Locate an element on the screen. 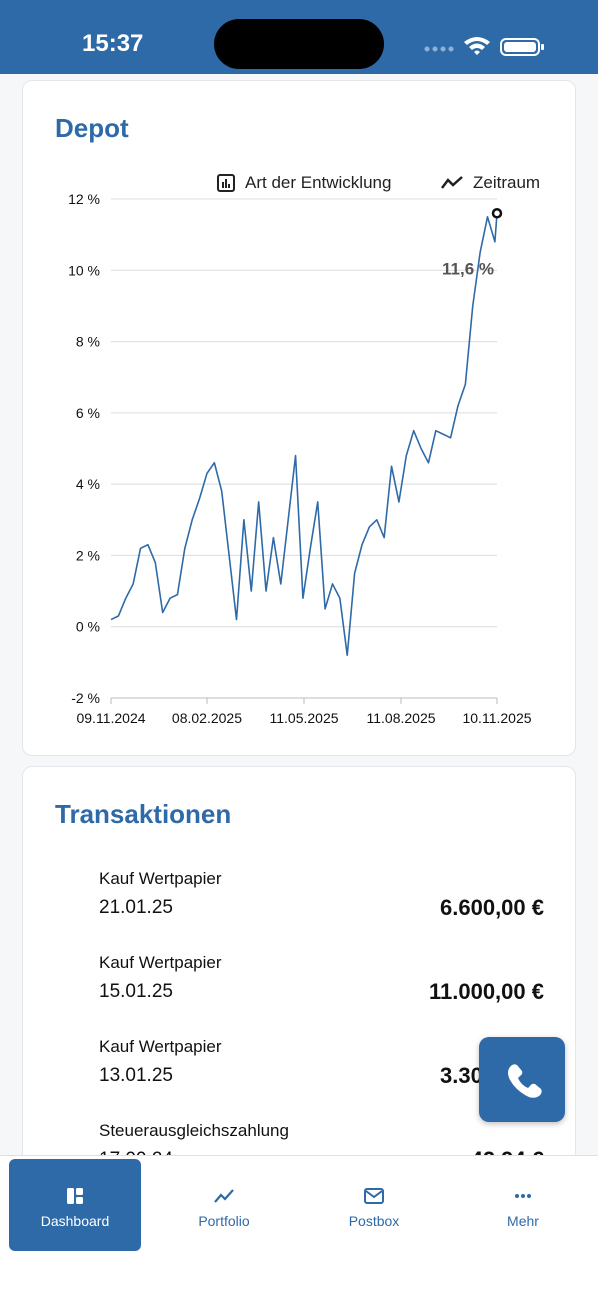  transaction-row: Steuerausgleichszahlung 17.09.24 42,94 € is located at coordinates (321, 1138).